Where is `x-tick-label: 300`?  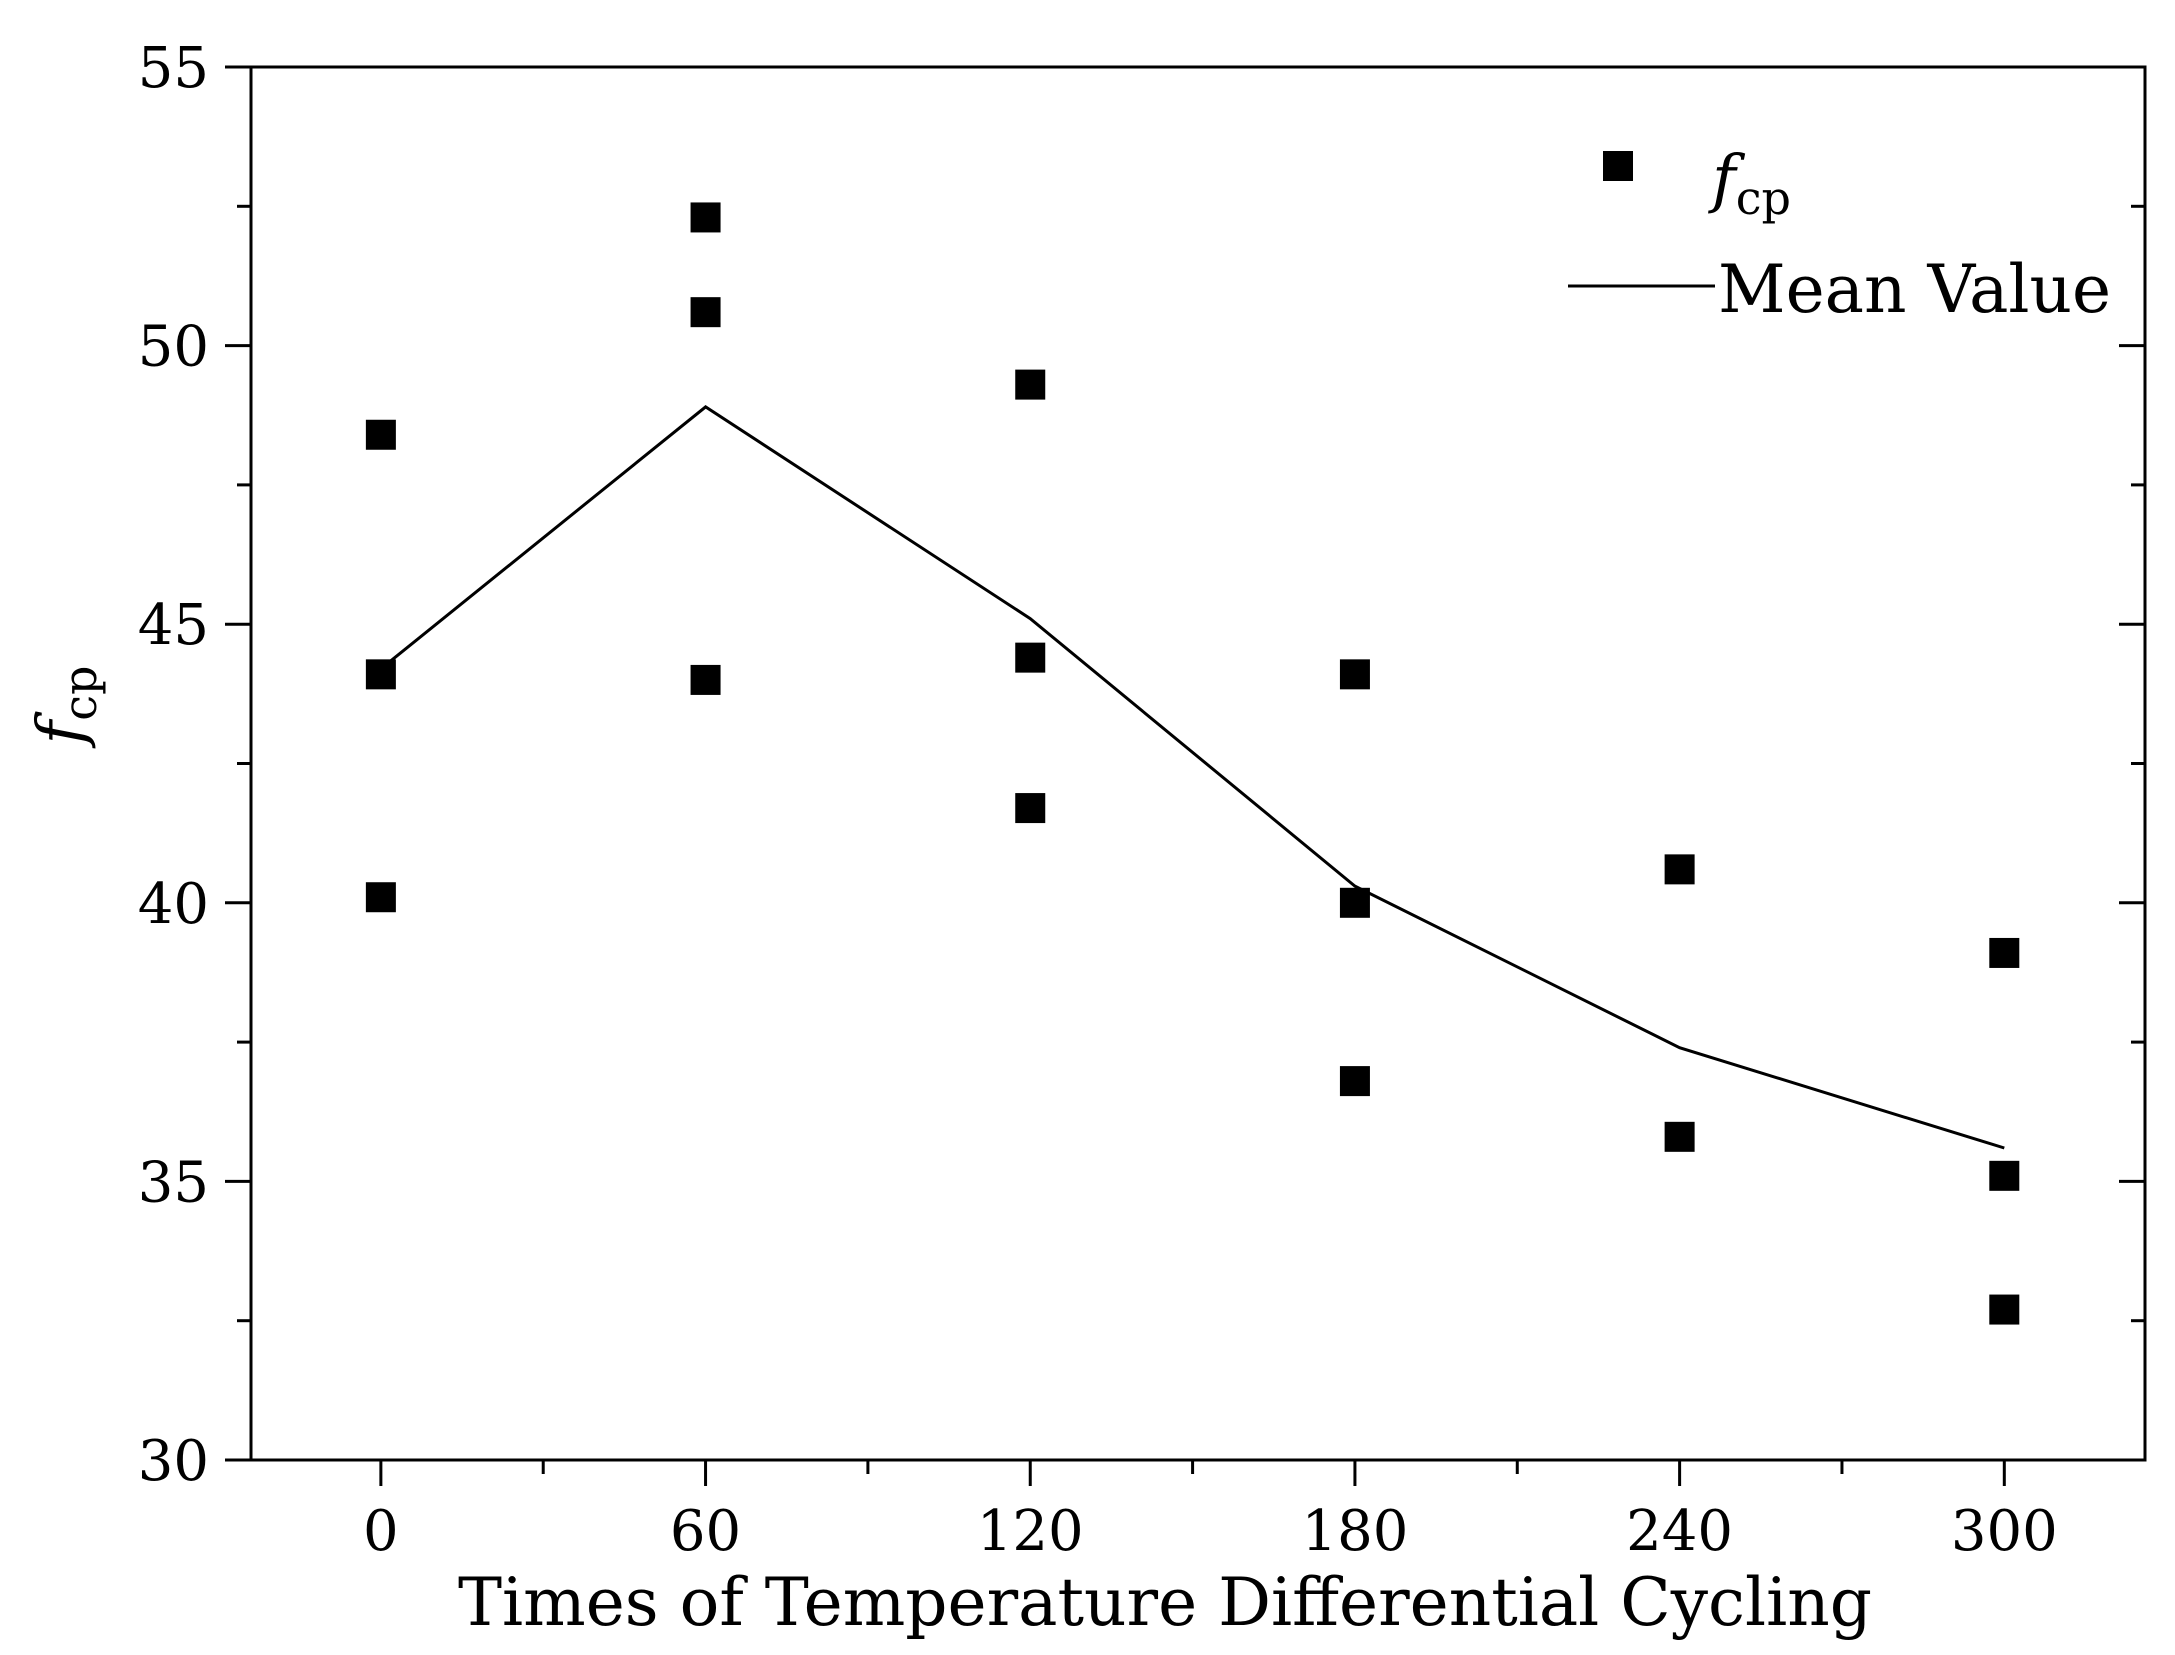 x-tick-label: 300 is located at coordinates (2004, 1531).